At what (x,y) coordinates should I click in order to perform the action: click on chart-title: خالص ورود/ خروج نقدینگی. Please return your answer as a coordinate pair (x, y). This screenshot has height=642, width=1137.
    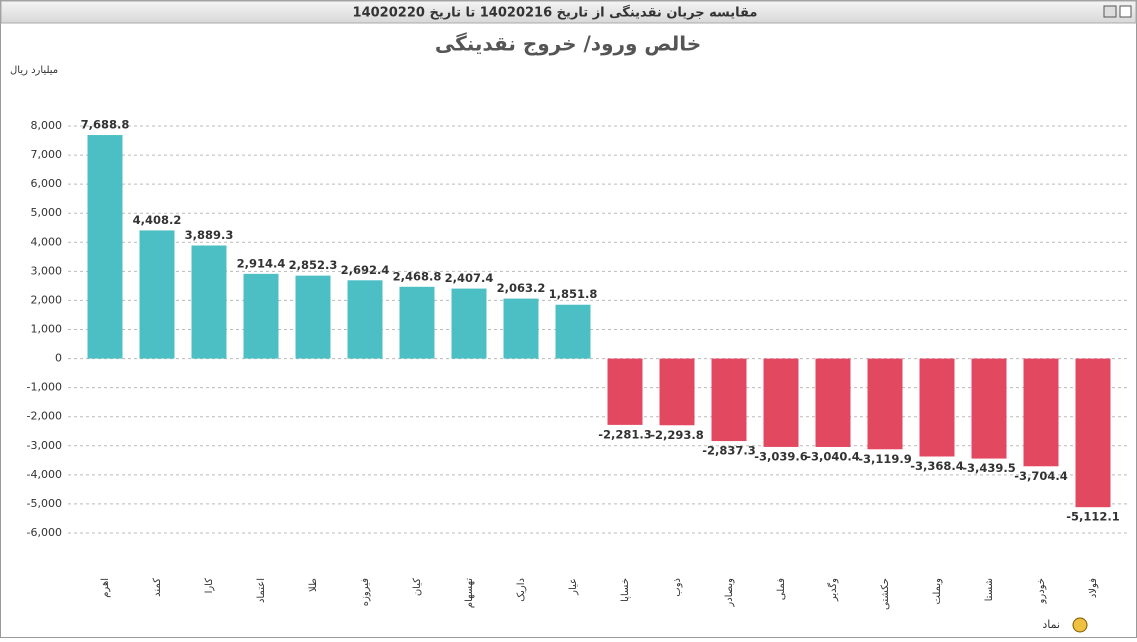
    Looking at the image, I should click on (568, 44).